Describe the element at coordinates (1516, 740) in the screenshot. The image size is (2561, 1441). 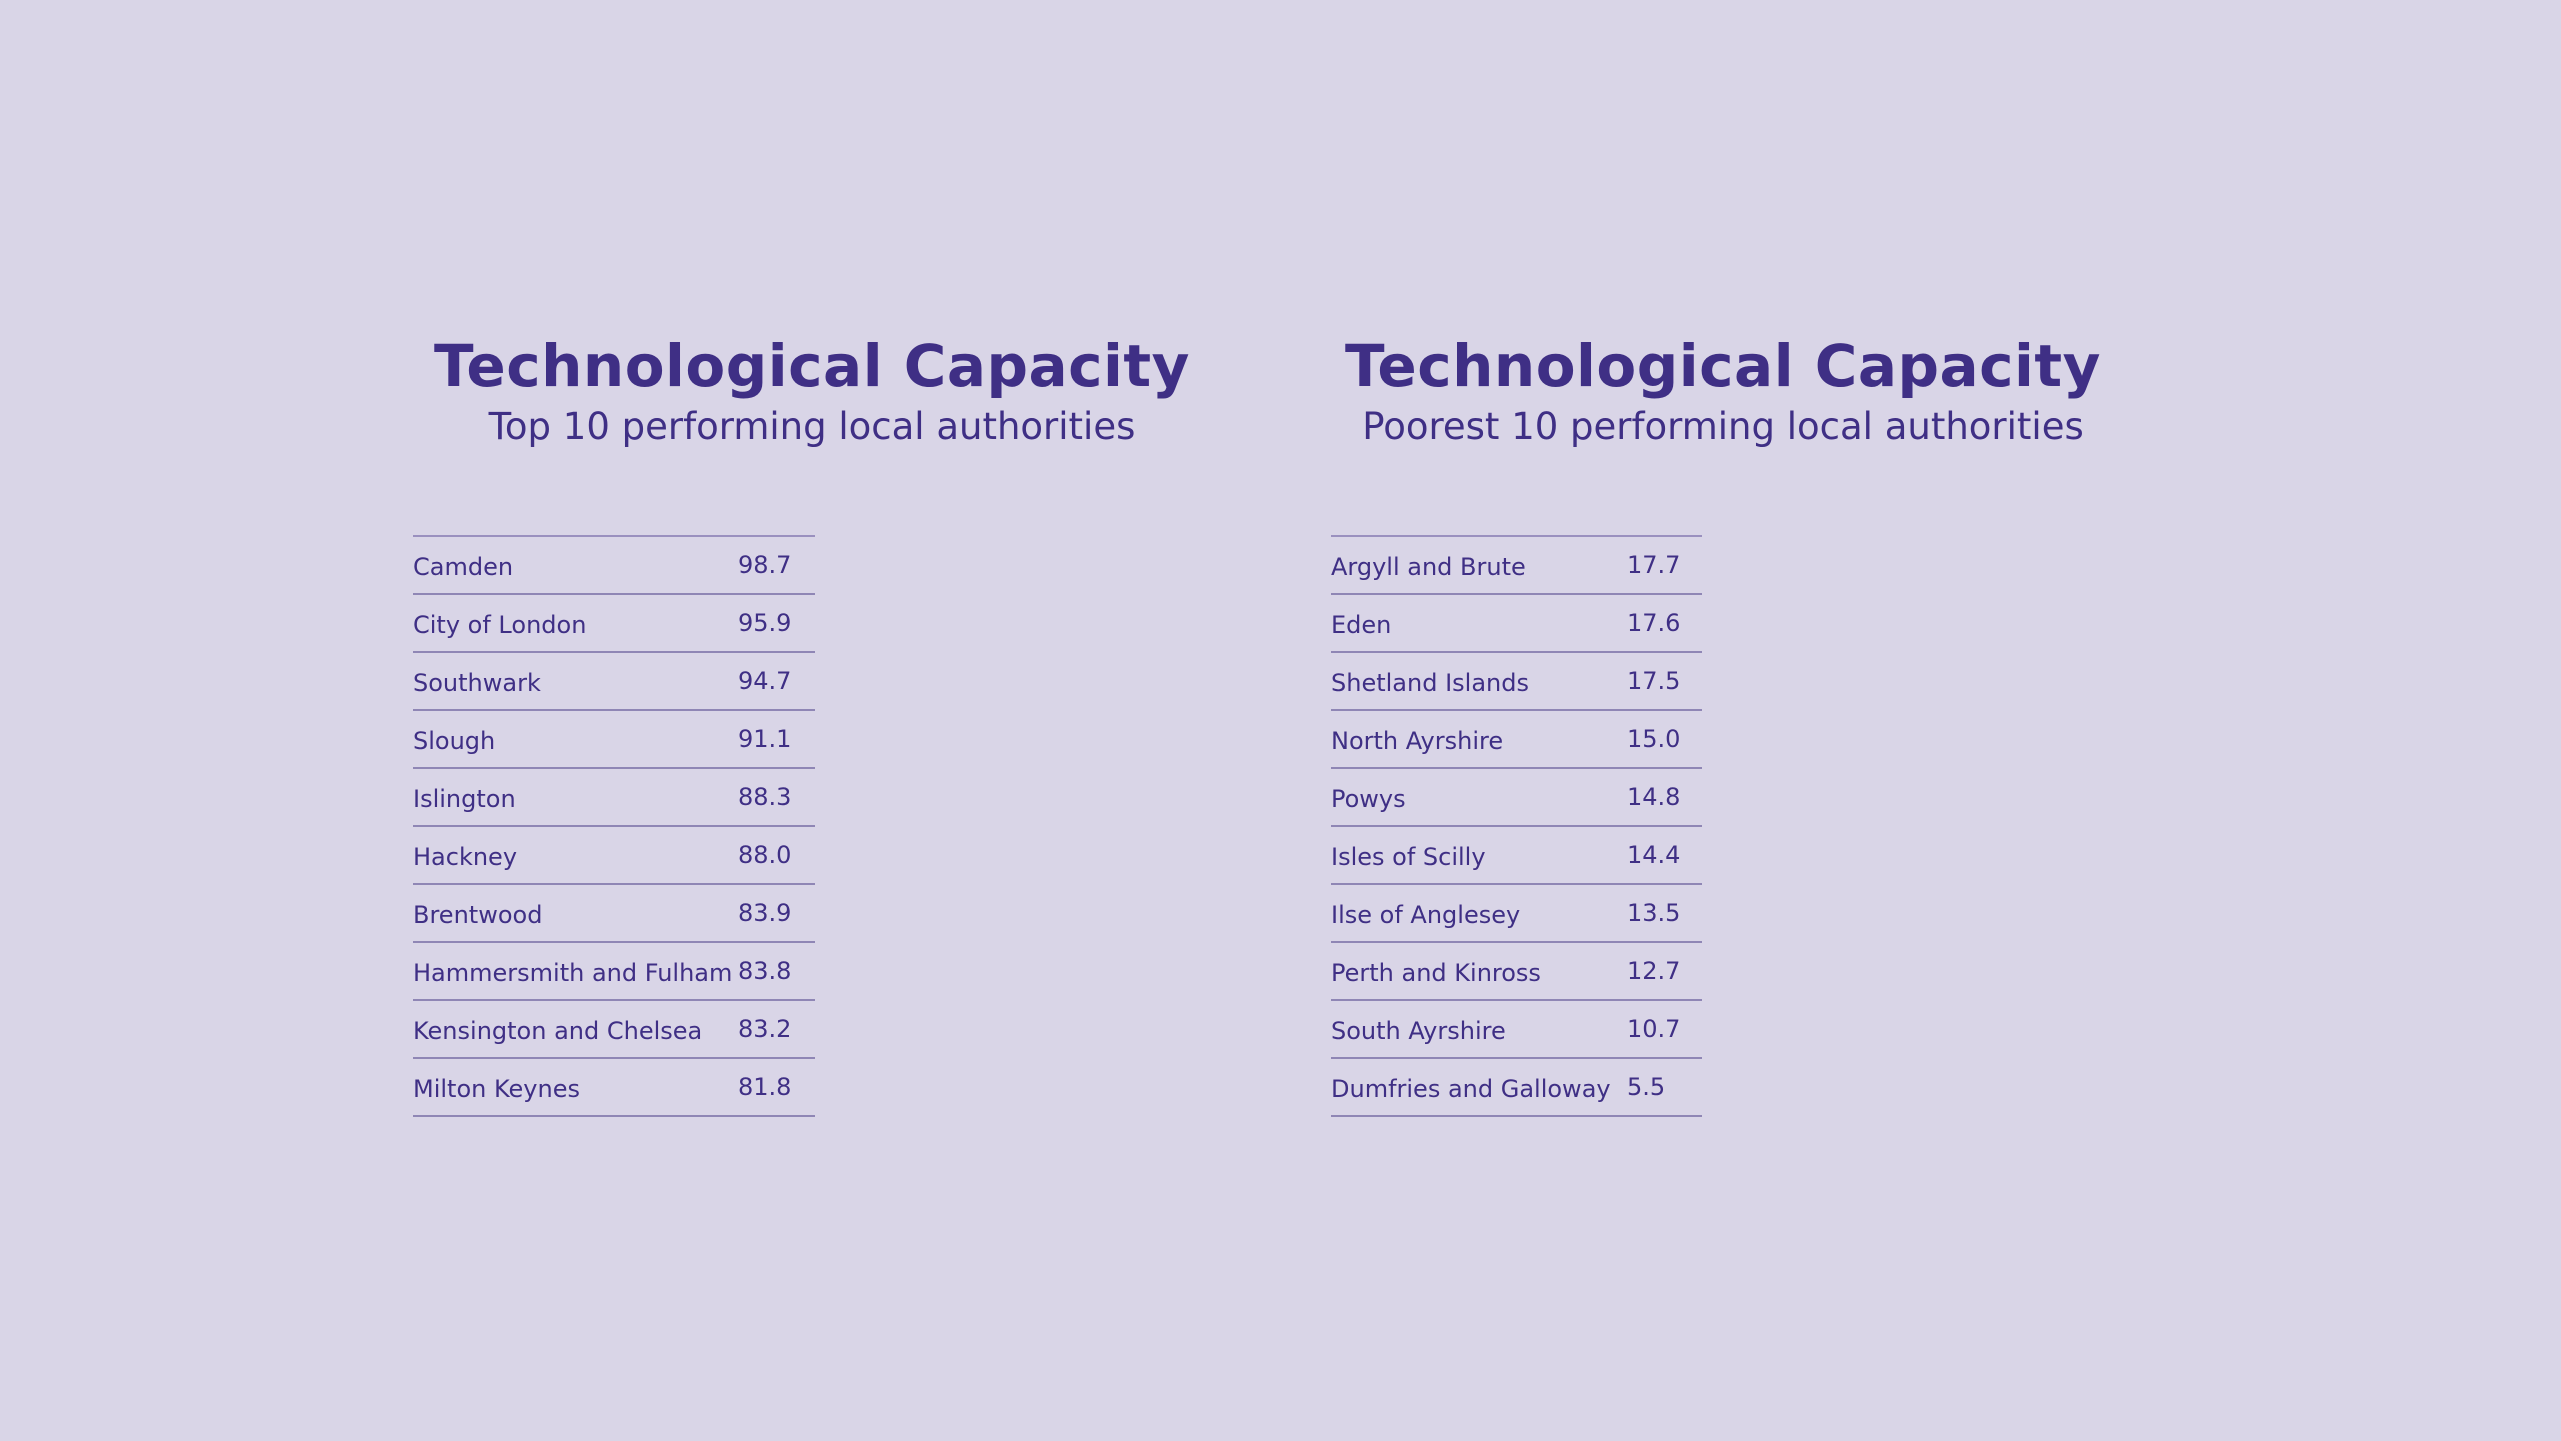
I see `table-row: North Ayrshire 15.0` at that location.